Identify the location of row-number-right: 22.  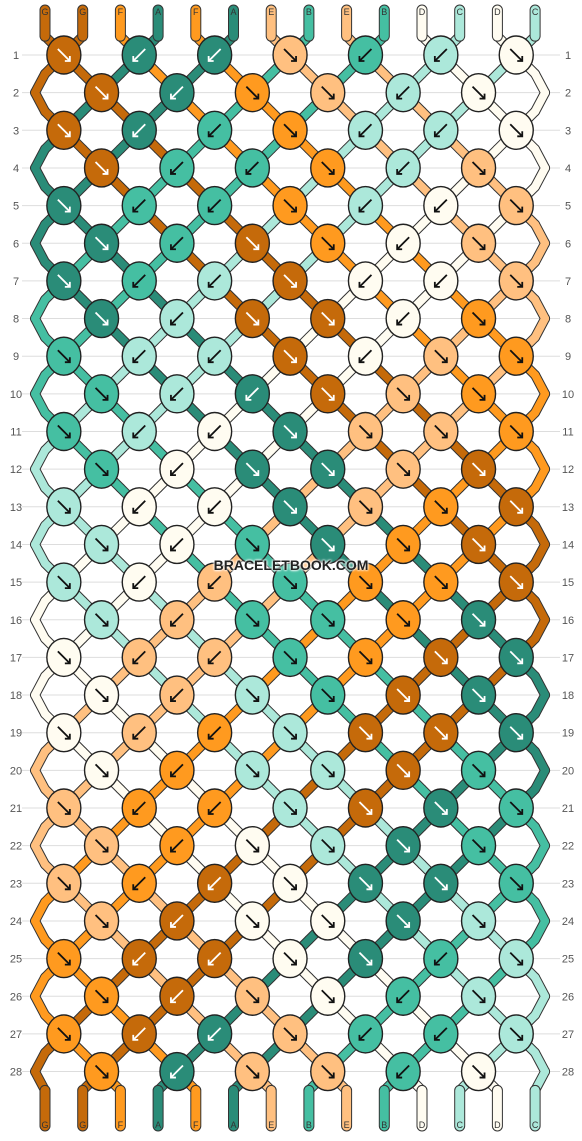
(568, 847).